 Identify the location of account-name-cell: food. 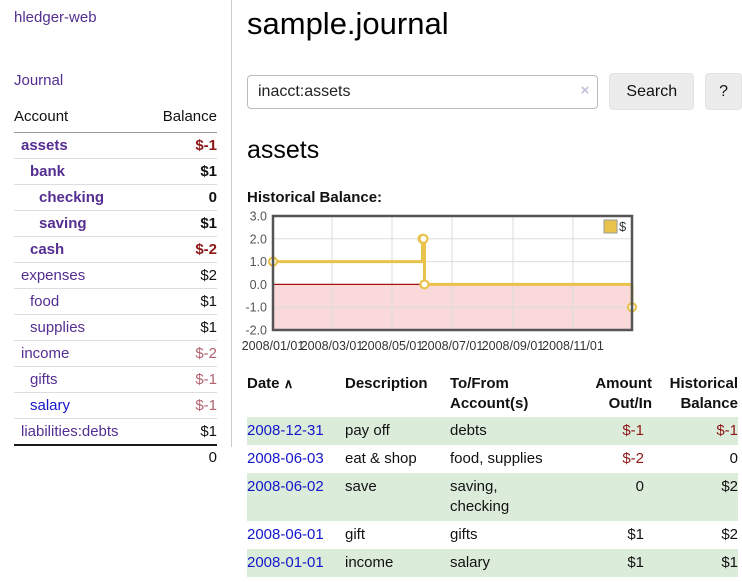
(81, 301).